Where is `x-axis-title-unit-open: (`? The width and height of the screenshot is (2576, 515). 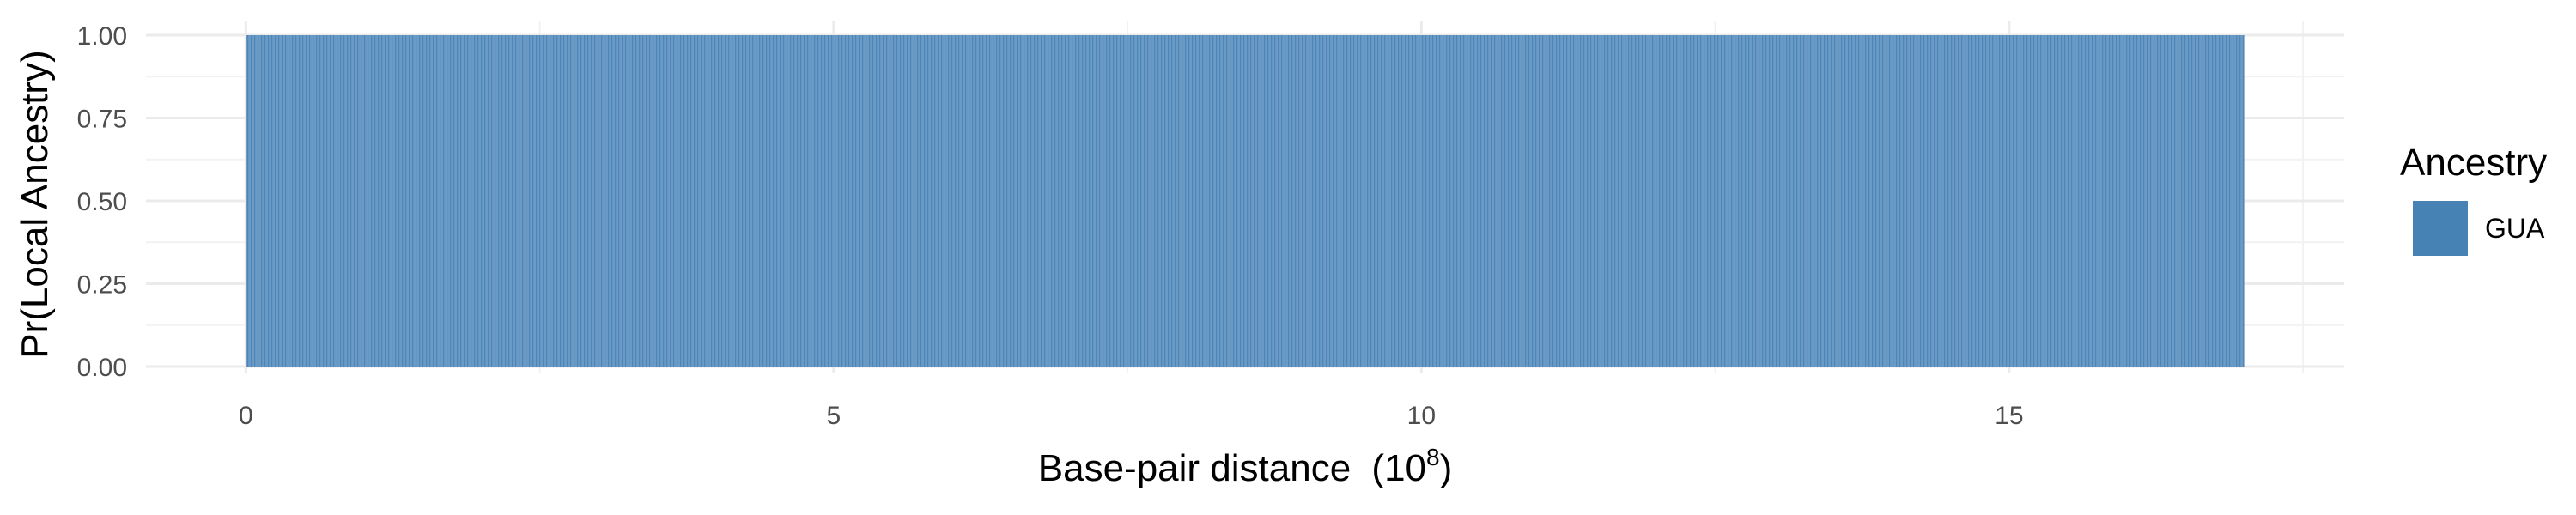
x-axis-title-unit-open: ( is located at coordinates (1378, 468).